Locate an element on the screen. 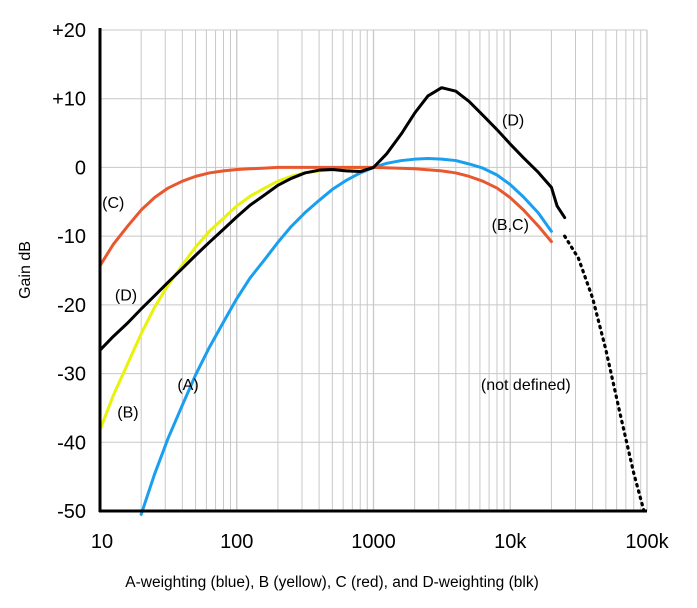 The height and width of the screenshot is (608, 697). y-tick-label: +20 is located at coordinates (69, 31).